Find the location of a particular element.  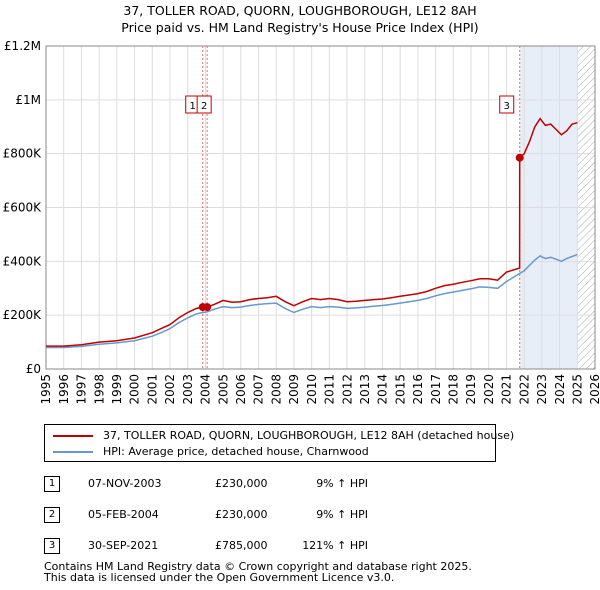

sale-number-badge: 3 is located at coordinates (52, 546).